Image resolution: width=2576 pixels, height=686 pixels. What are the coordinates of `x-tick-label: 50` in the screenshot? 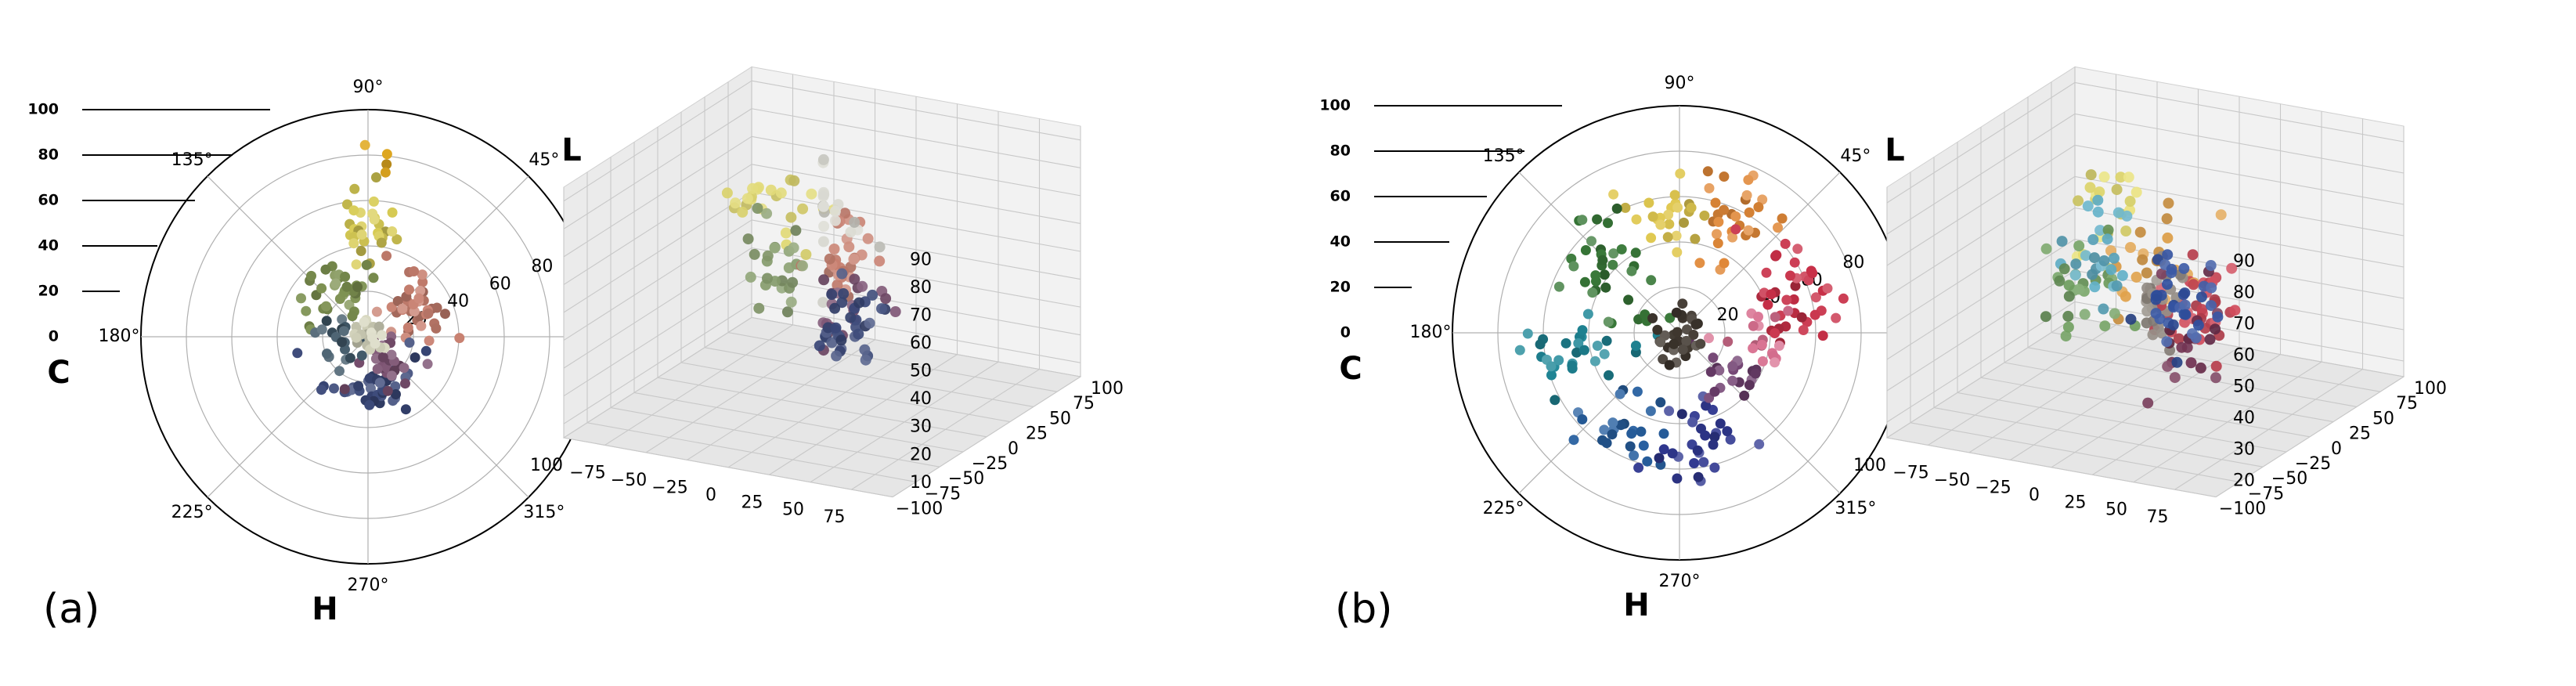 It's located at (2116, 510).